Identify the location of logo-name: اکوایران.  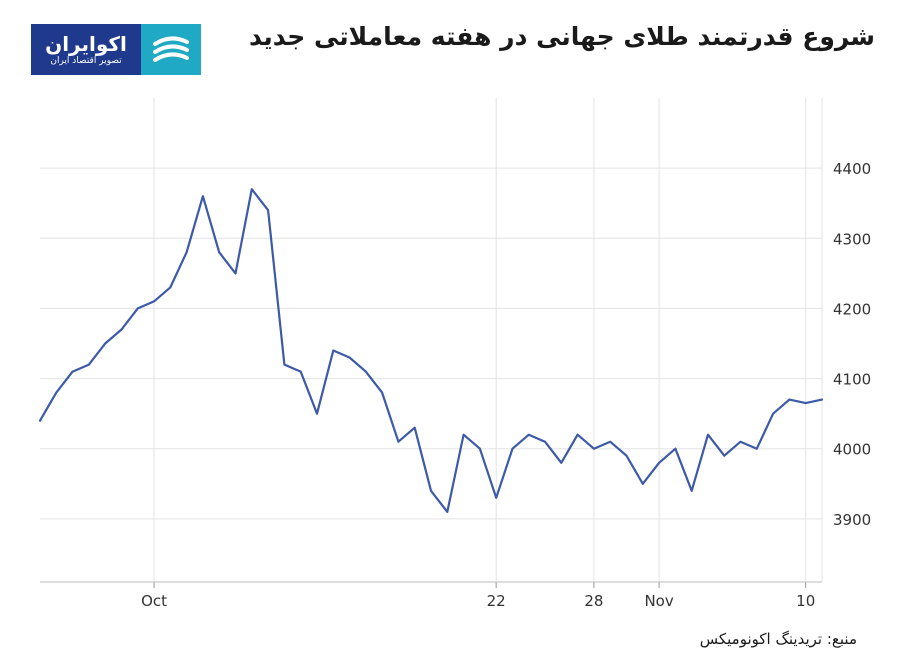
(86, 43).